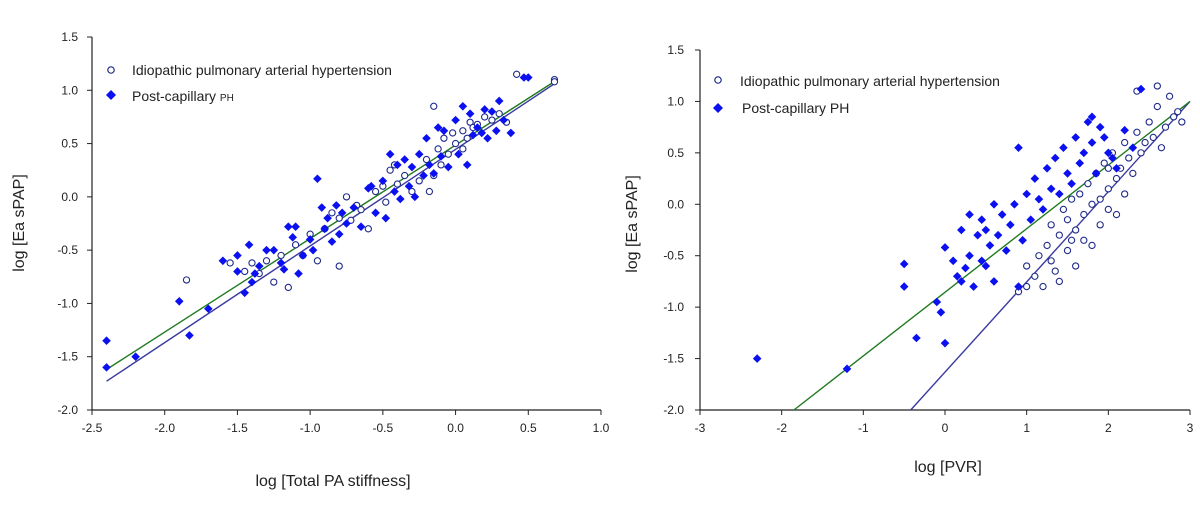 The image size is (1200, 505). What do you see at coordinates (528, 428) in the screenshot?
I see `left-x-tick-label: 0.5` at bounding box center [528, 428].